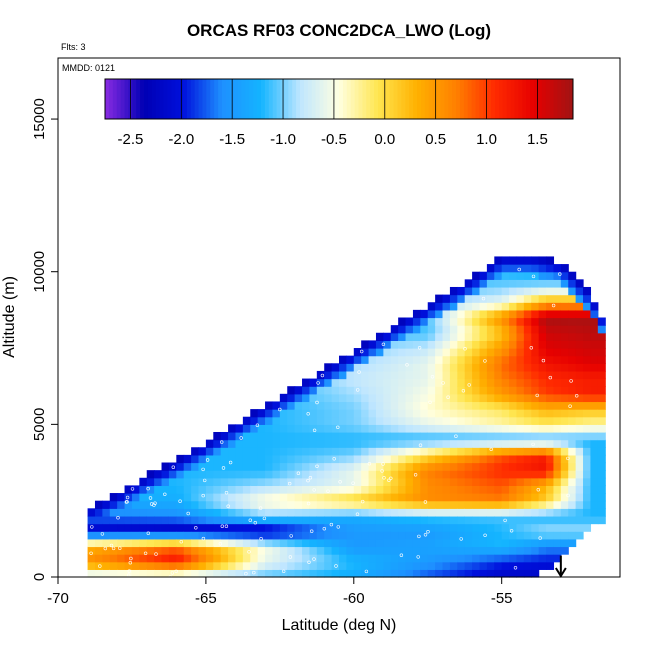  Describe the element at coordinates (9, 317) in the screenshot. I see `y-axis-label: Altitude (m)` at that location.